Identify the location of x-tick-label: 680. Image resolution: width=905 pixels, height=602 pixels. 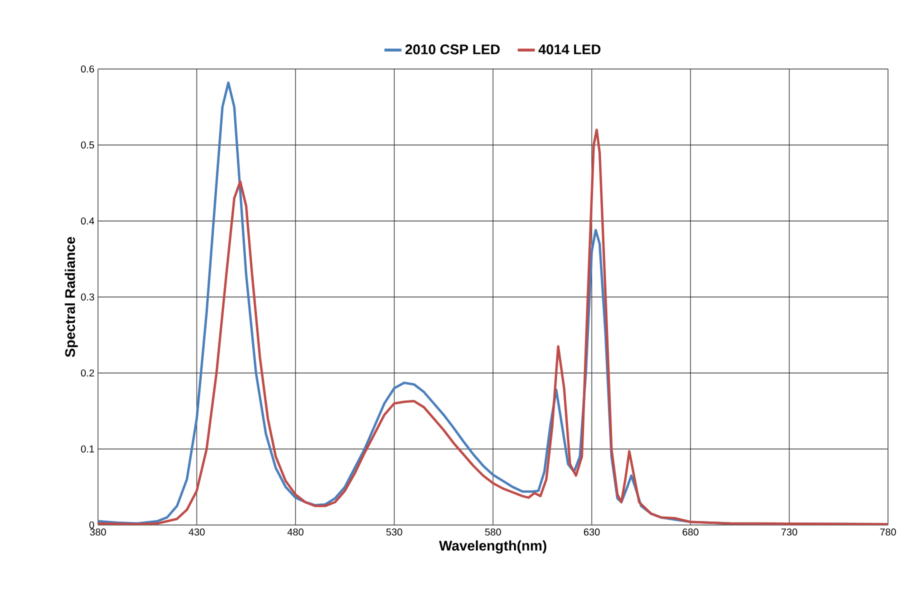
(690, 532).